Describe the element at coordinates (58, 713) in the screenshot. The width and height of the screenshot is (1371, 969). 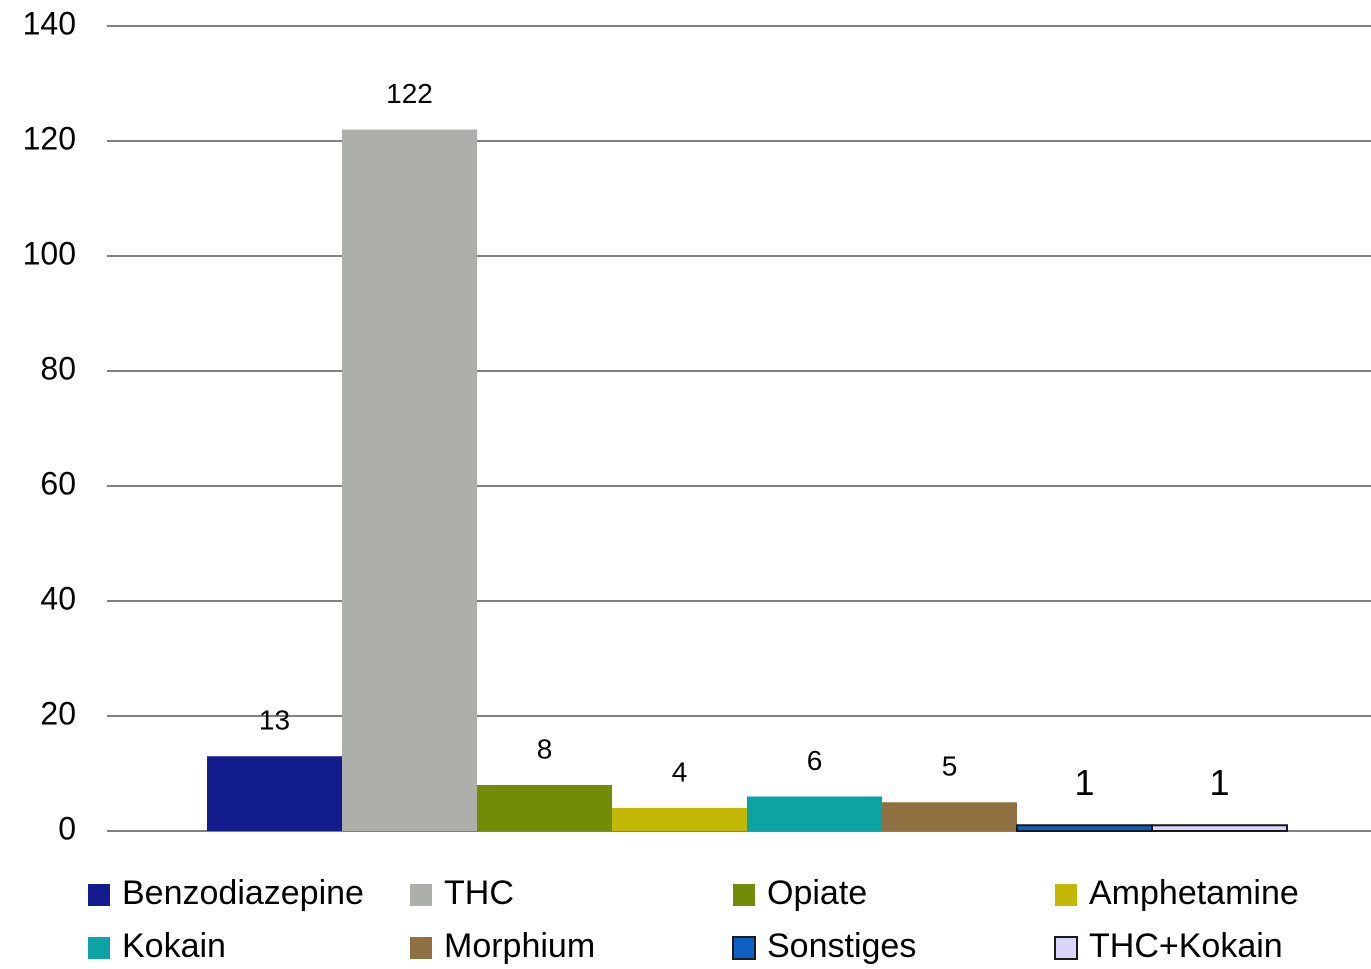
I see `y-tick-label: 20` at that location.